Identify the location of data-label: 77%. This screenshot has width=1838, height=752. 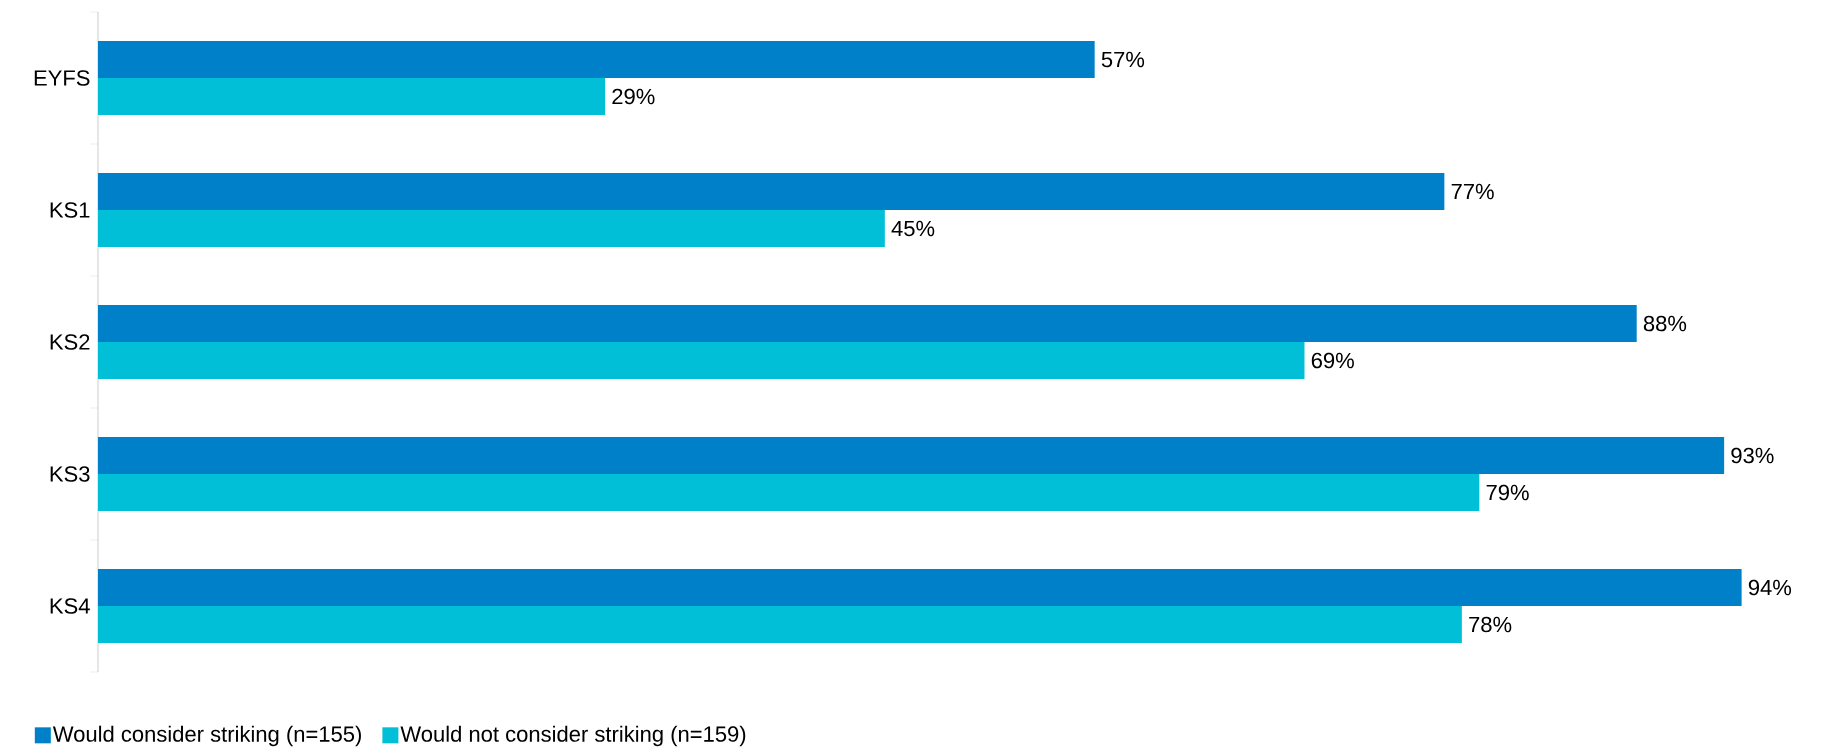
(1472, 191).